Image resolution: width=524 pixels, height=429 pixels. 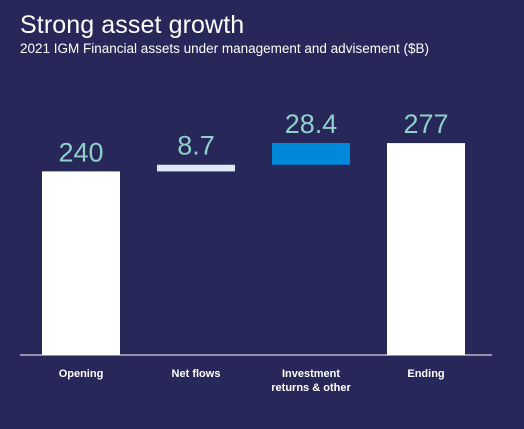 What do you see at coordinates (196, 168) in the screenshot?
I see `bar-net-flows` at bounding box center [196, 168].